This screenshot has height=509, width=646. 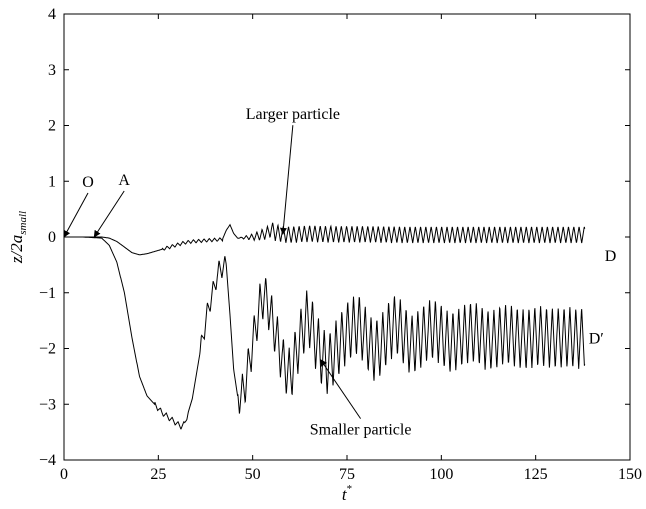 I want to click on y-tick-label: −3, so click(x=47, y=404).